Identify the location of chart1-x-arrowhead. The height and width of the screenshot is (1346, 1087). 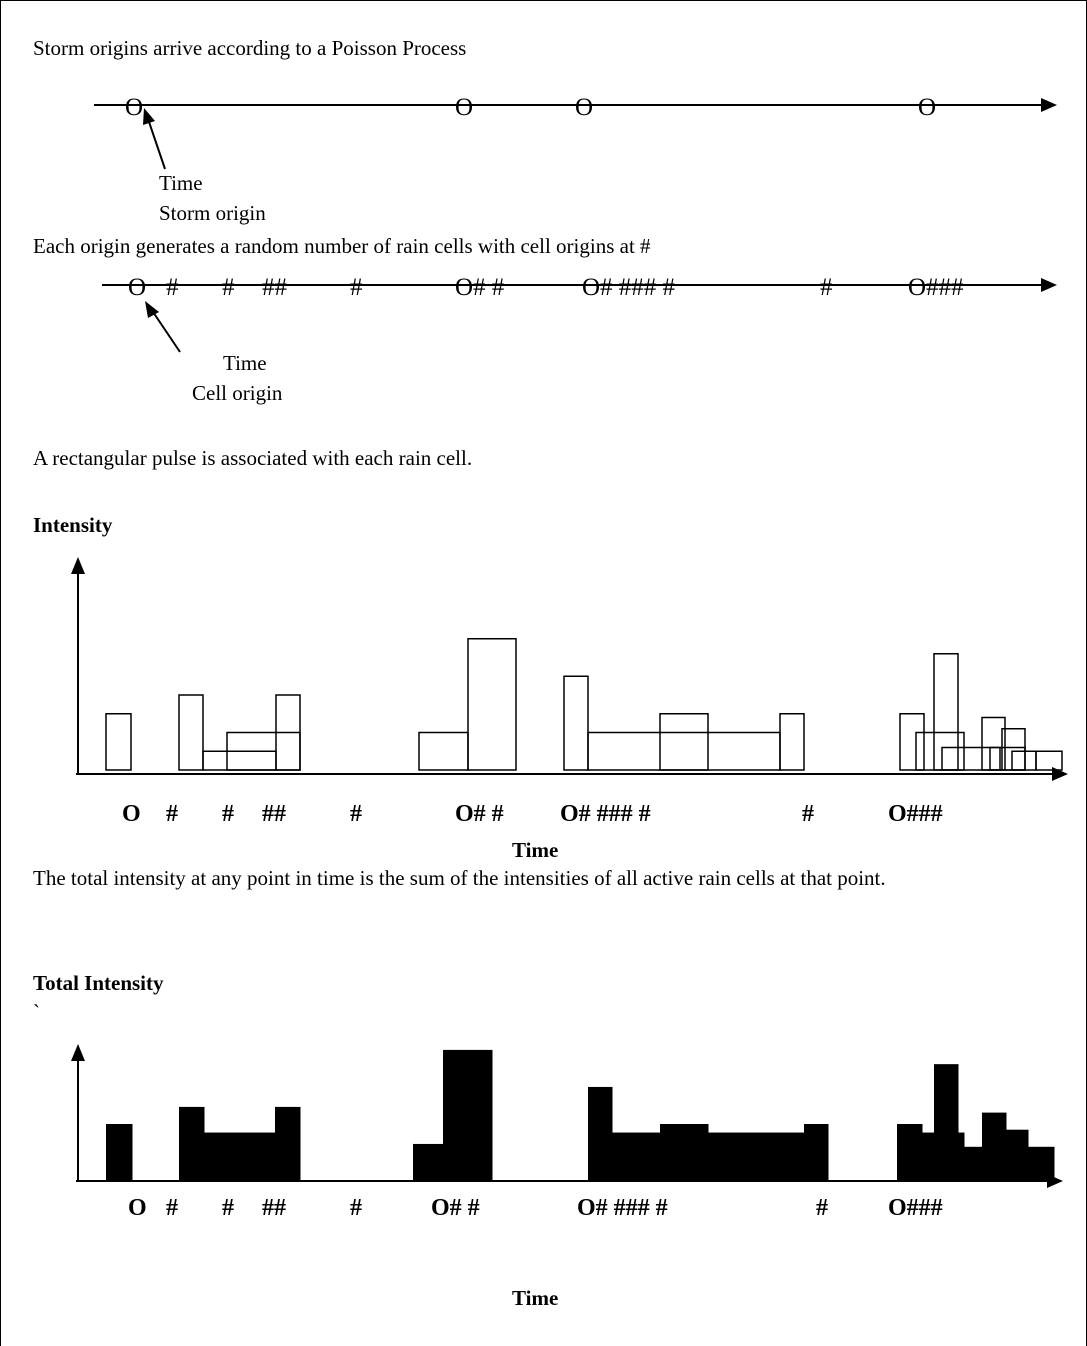
(1060, 774).